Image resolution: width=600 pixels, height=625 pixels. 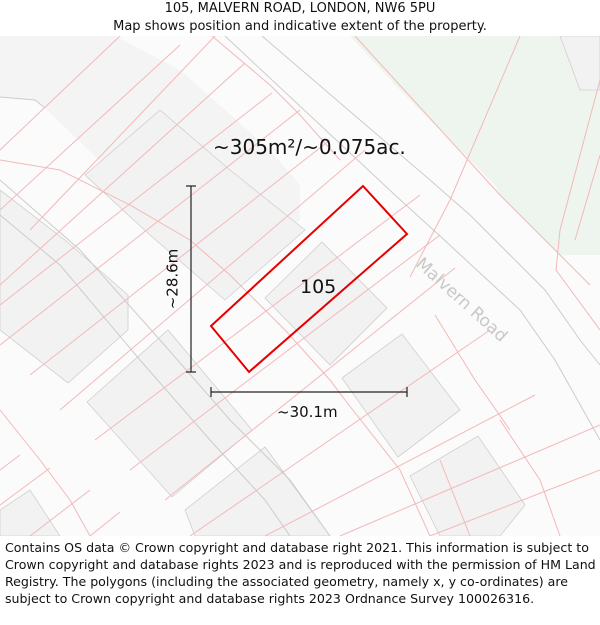 I want to click on width-dimension-line, so click(x=309, y=392).